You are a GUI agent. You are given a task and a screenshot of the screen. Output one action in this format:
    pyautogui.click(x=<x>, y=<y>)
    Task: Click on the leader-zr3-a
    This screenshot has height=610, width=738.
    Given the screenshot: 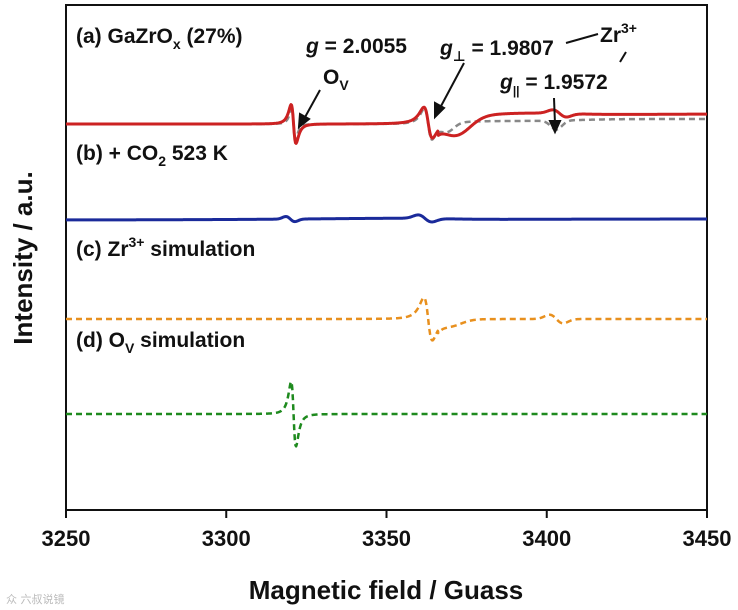 What is the action you would take?
    pyautogui.click(x=582, y=38)
    